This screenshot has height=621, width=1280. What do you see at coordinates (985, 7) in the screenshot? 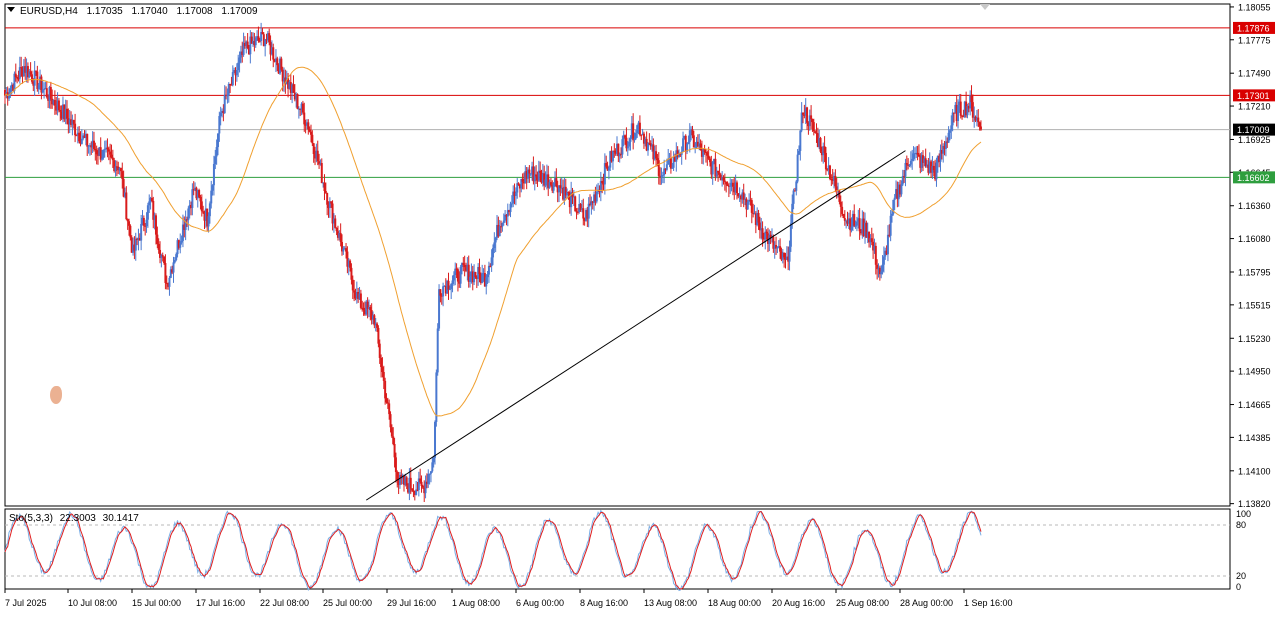
I see `chart-shift-marker-icon` at bounding box center [985, 7].